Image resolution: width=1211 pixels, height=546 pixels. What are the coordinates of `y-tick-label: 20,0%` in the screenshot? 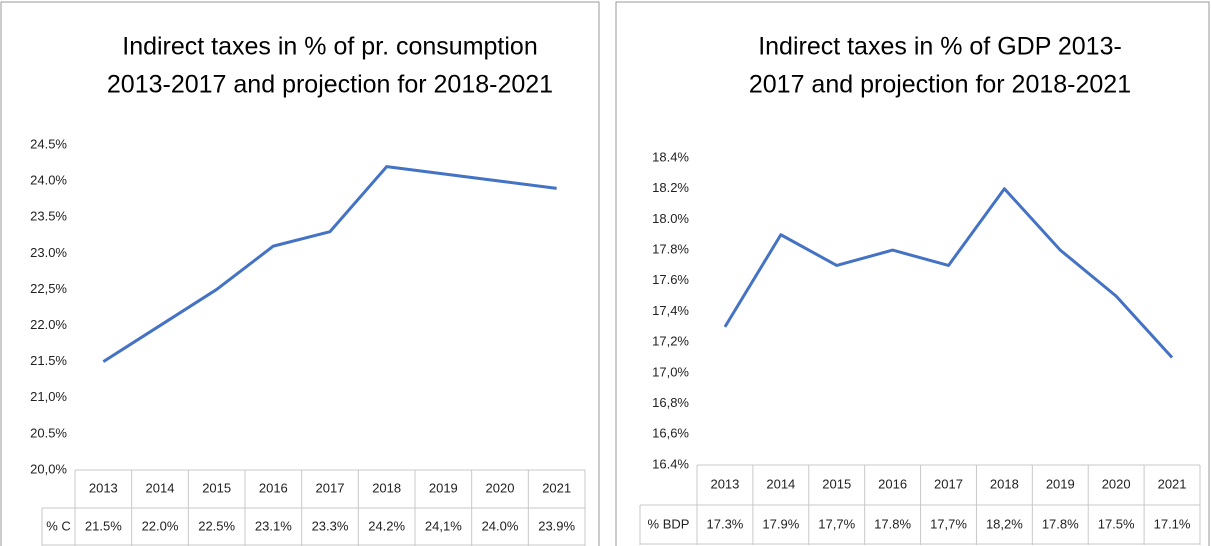 It's located at (48, 468).